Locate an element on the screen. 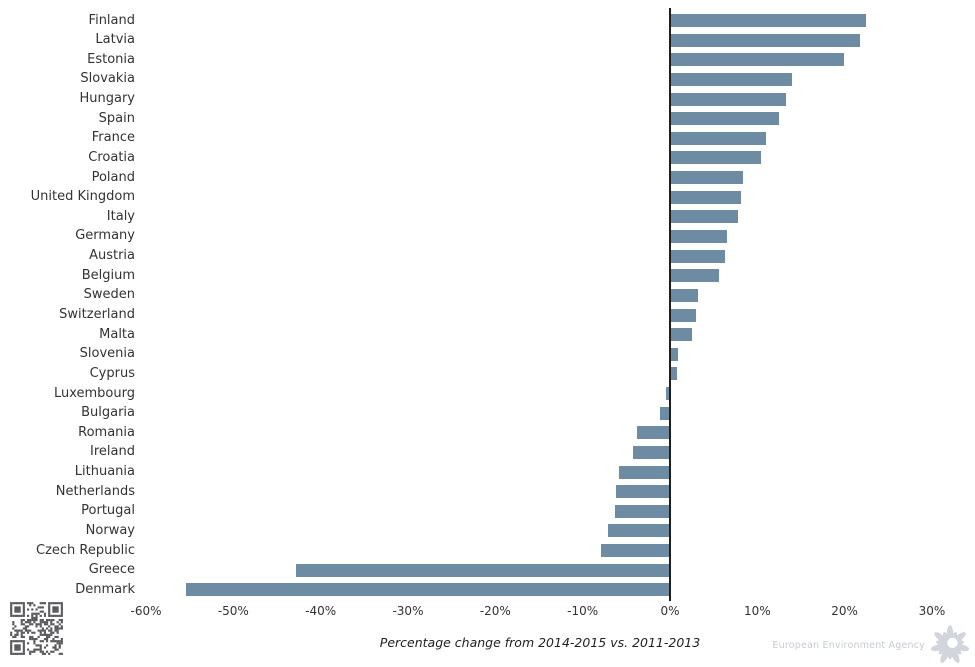  country-label: Finland is located at coordinates (111, 20).